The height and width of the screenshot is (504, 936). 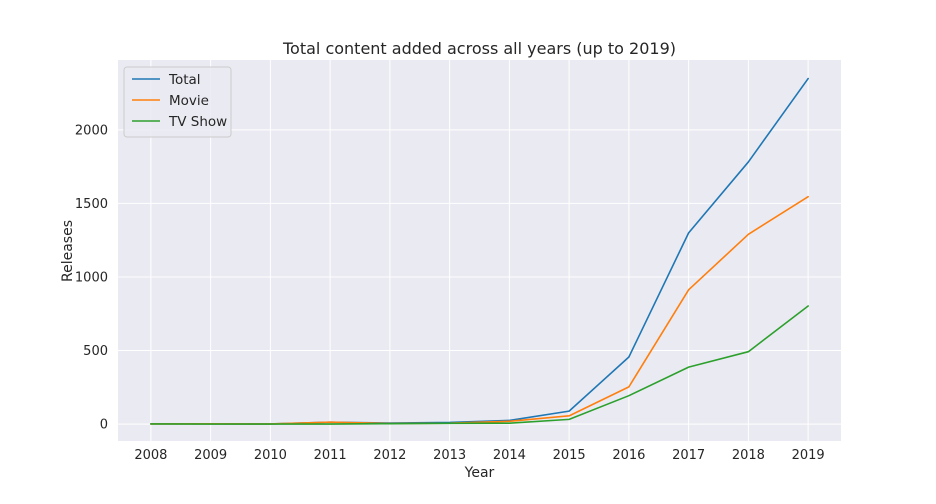 I want to click on y-tick-label: 1000, so click(x=91, y=277).